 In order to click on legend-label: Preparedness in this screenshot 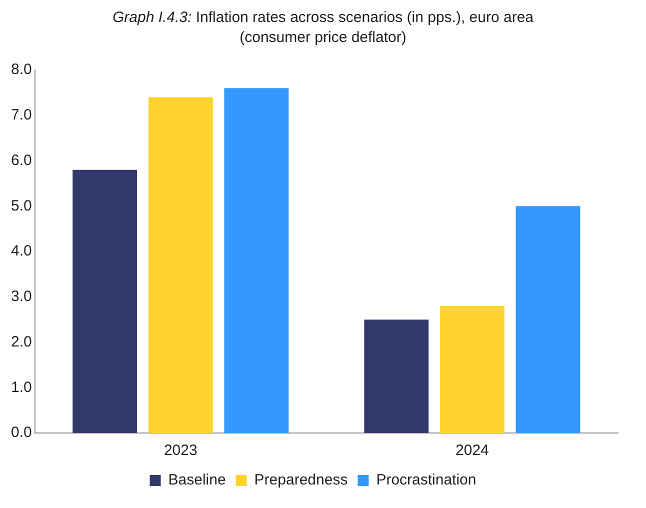, I will do `click(301, 480)`.